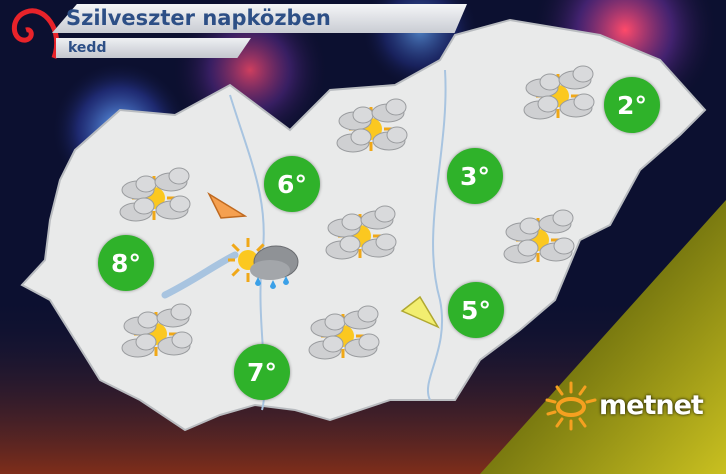 Image resolution: width=726 pixels, height=474 pixels. I want to click on tisza-river, so click(437, 235).